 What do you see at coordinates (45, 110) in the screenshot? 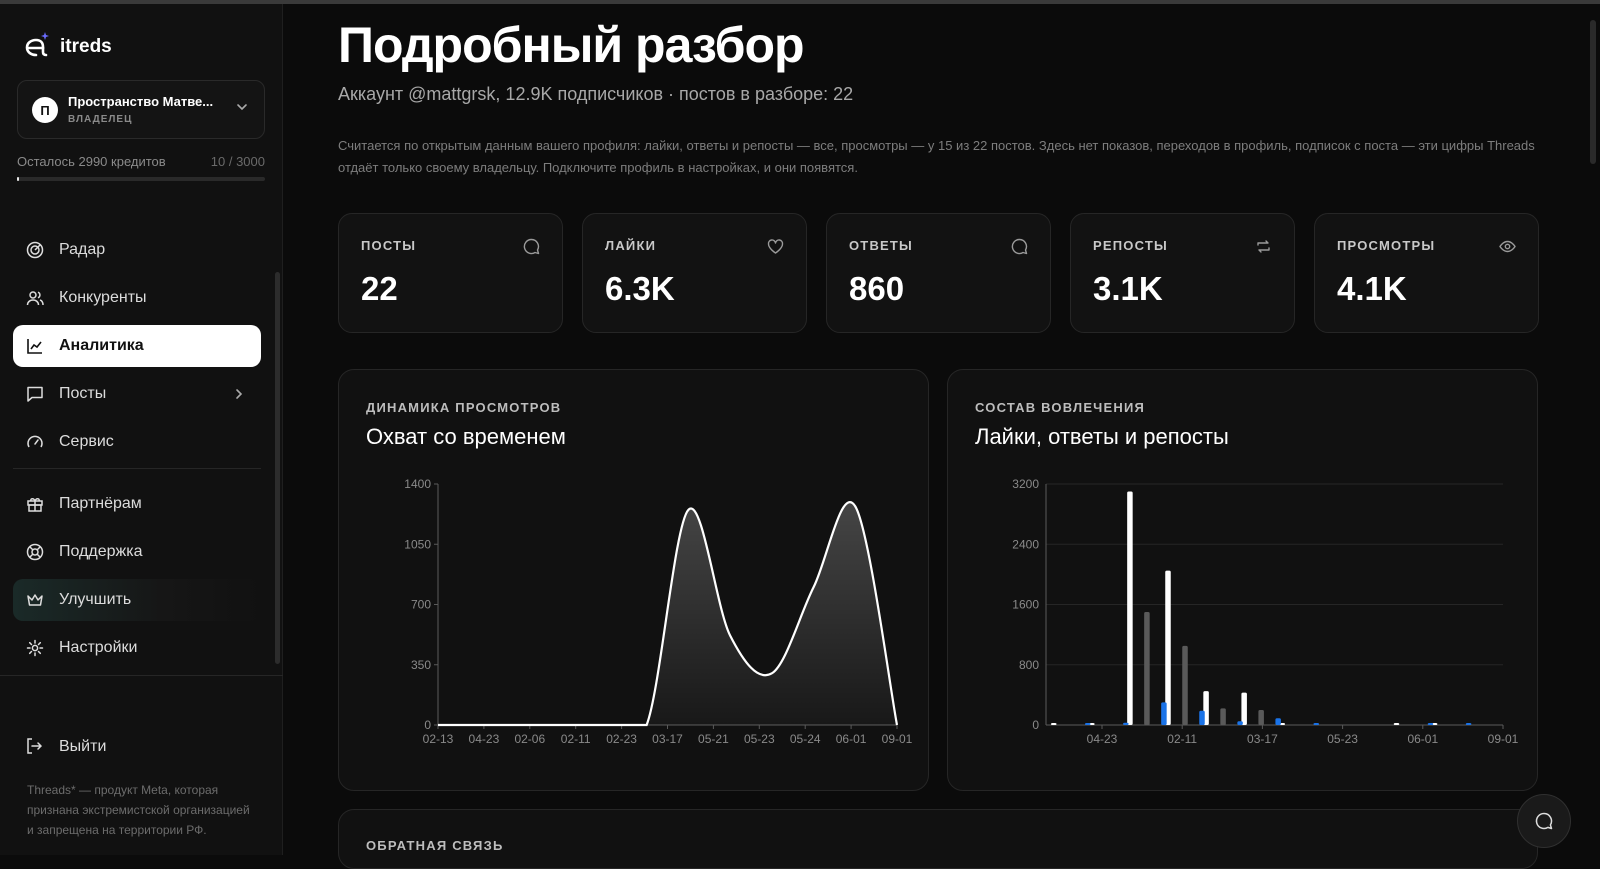
I see `workspace-avatar: П` at bounding box center [45, 110].